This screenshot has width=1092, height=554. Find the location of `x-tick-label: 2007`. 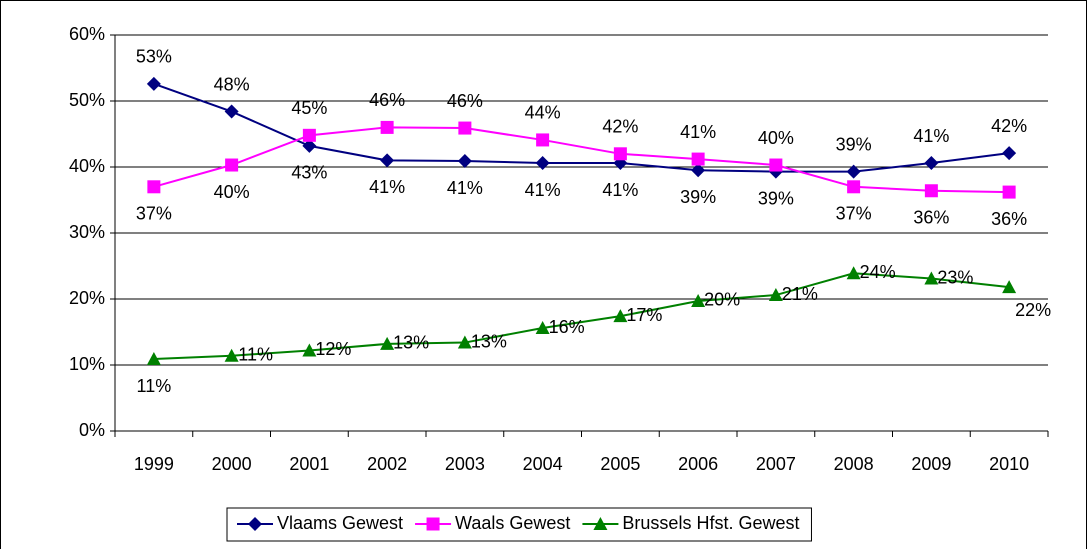

x-tick-label: 2007 is located at coordinates (776, 464).